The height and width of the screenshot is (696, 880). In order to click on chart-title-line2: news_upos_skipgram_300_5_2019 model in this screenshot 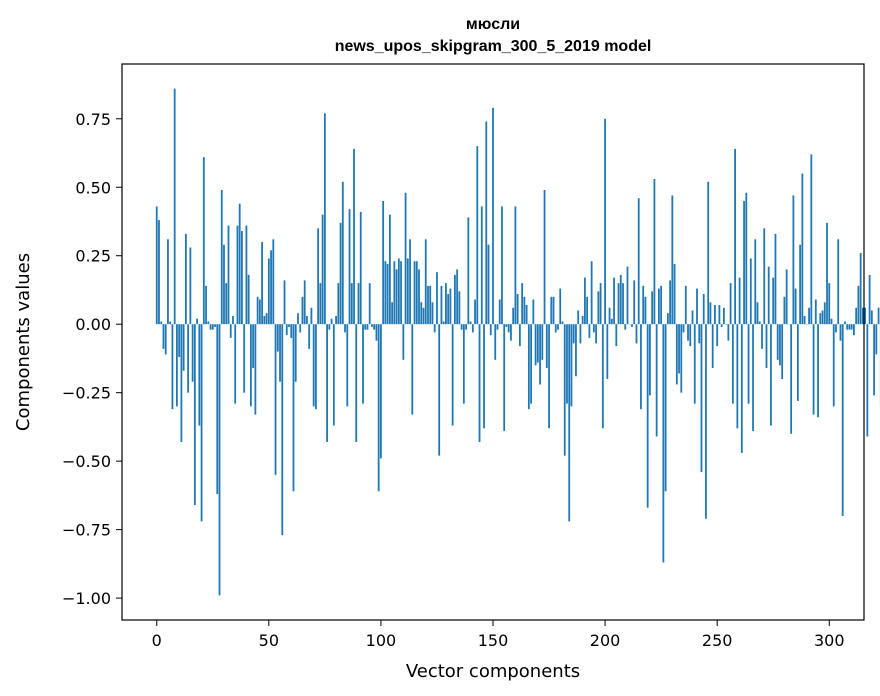, I will do `click(493, 46)`.